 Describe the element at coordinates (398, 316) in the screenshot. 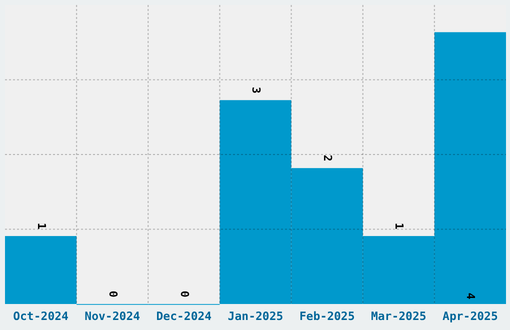

I see `x-tick-label: Mar-2025` at that location.